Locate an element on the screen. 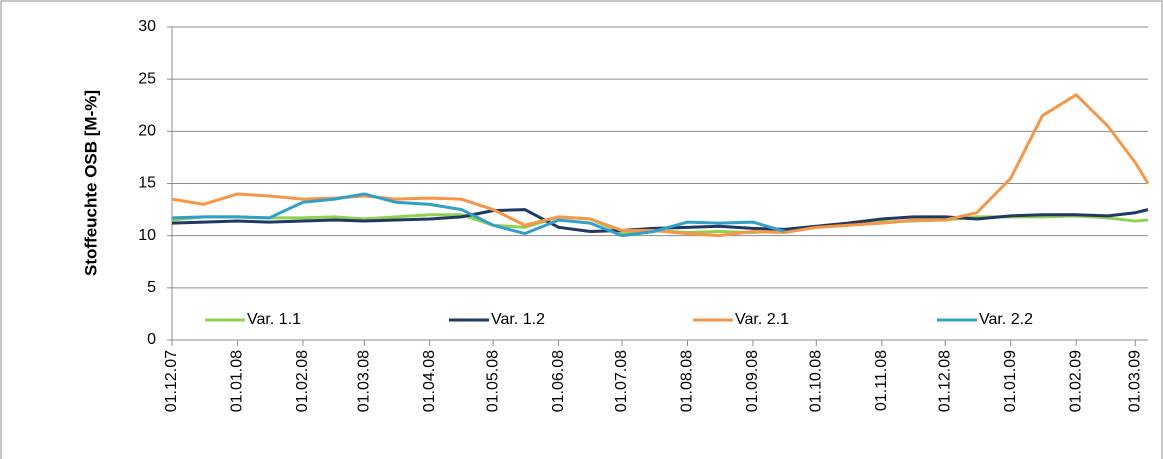 The image size is (1163, 459). y-tick-label: 30 is located at coordinates (147, 26).